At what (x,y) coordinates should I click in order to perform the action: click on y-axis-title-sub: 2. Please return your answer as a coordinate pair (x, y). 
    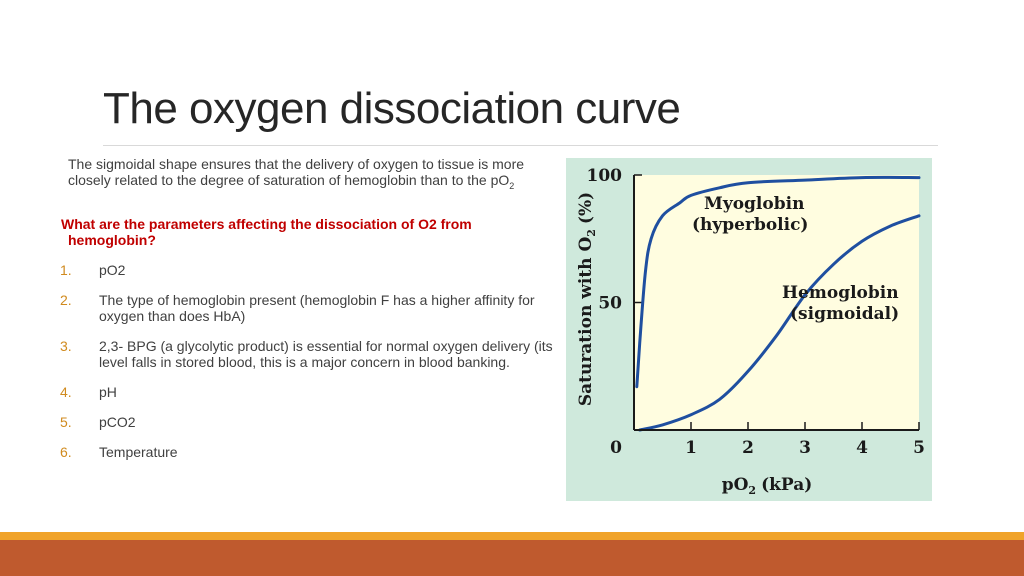
    Looking at the image, I should click on (591, 233).